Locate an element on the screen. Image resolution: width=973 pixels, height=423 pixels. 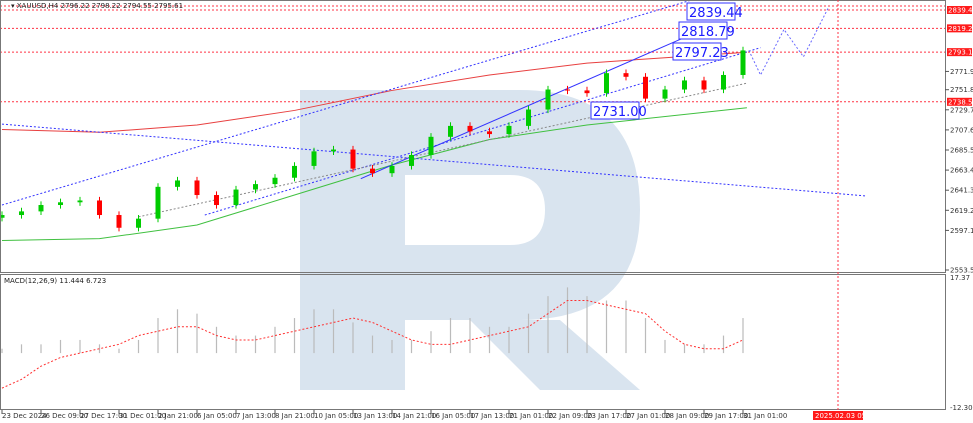
price-annotation: 2731.00 is located at coordinates (620, 112).